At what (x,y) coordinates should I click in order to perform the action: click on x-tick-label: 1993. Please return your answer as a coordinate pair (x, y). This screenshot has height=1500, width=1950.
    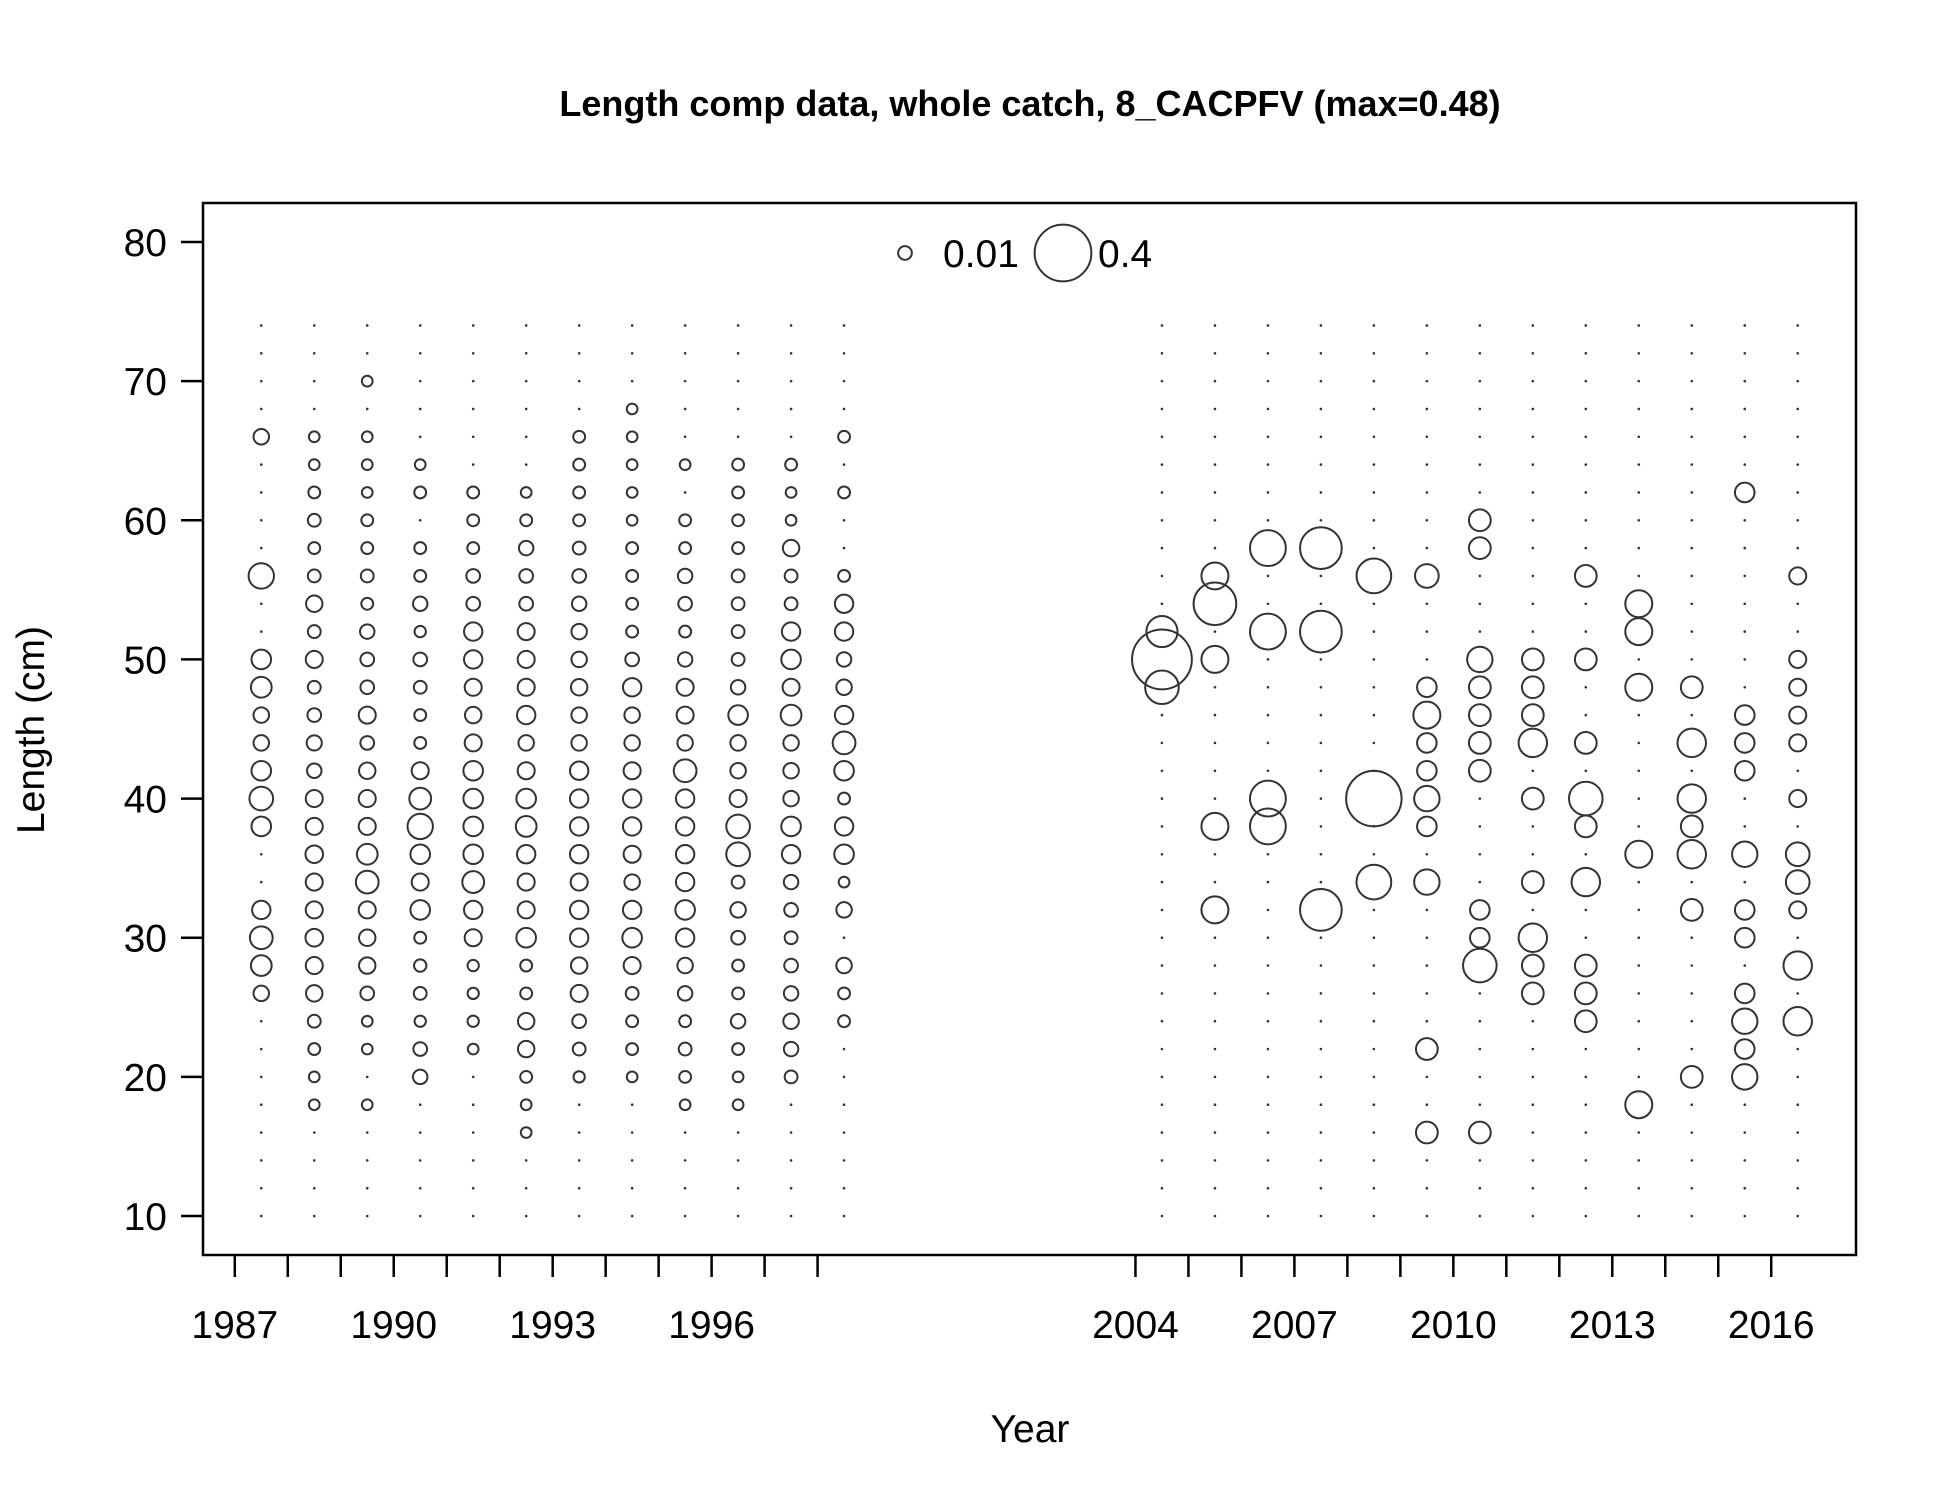
    Looking at the image, I should click on (552, 1325).